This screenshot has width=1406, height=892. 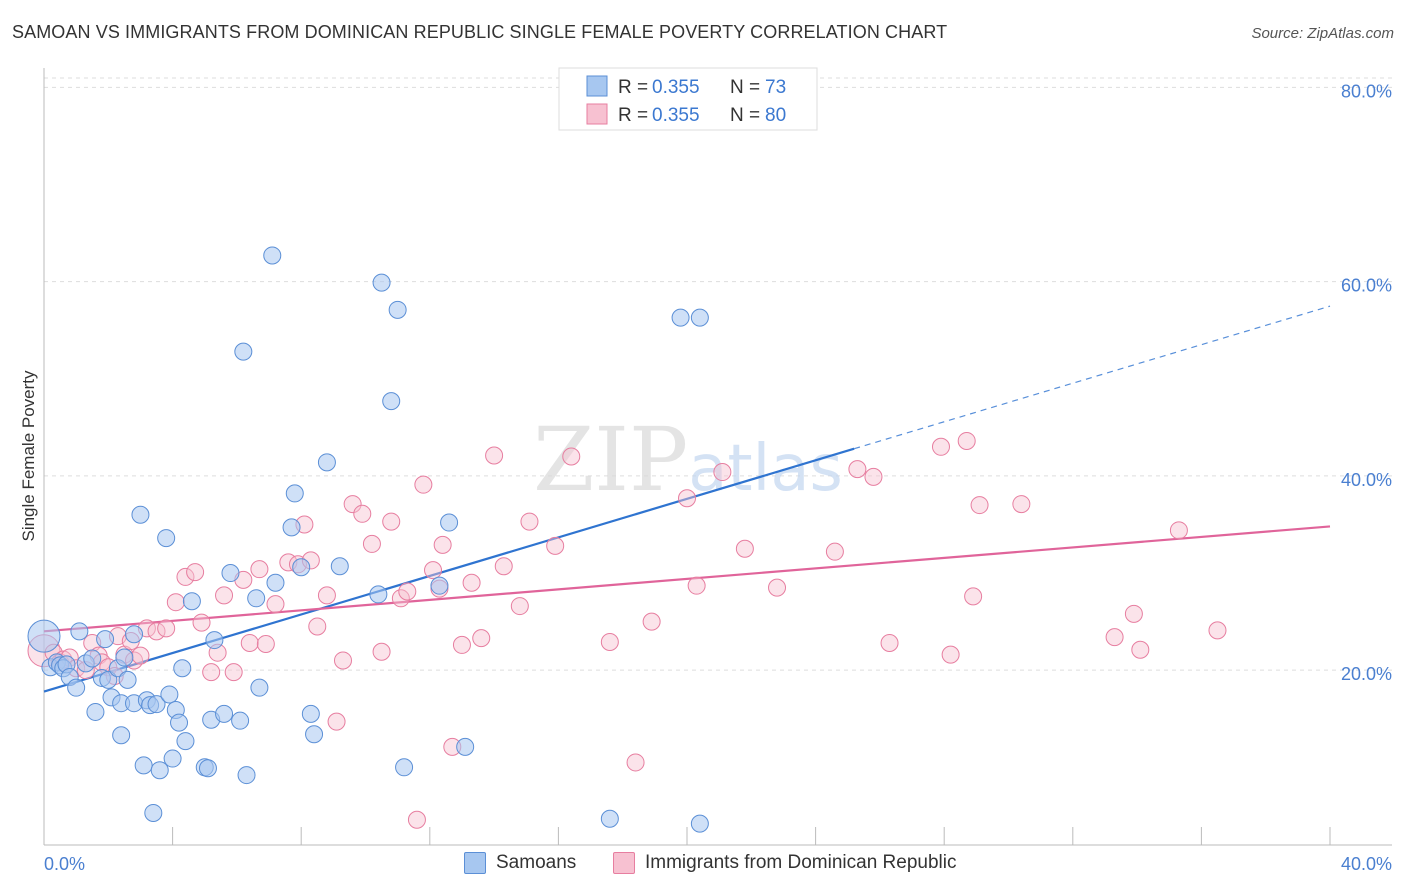 I want to click on x-axis-ticks, so click(x=687, y=836).